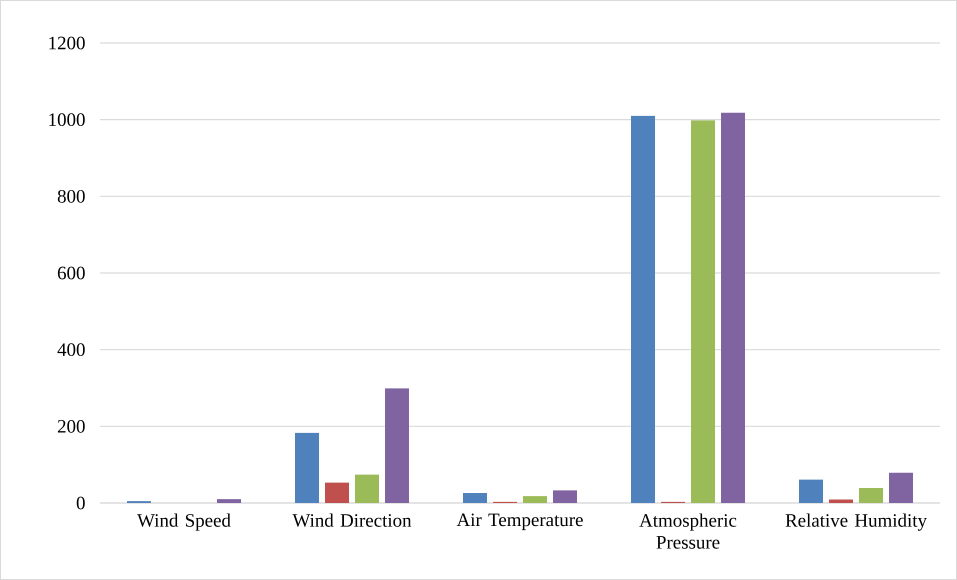 The image size is (957, 580). I want to click on x-tick-label: Wind Speed, so click(184, 522).